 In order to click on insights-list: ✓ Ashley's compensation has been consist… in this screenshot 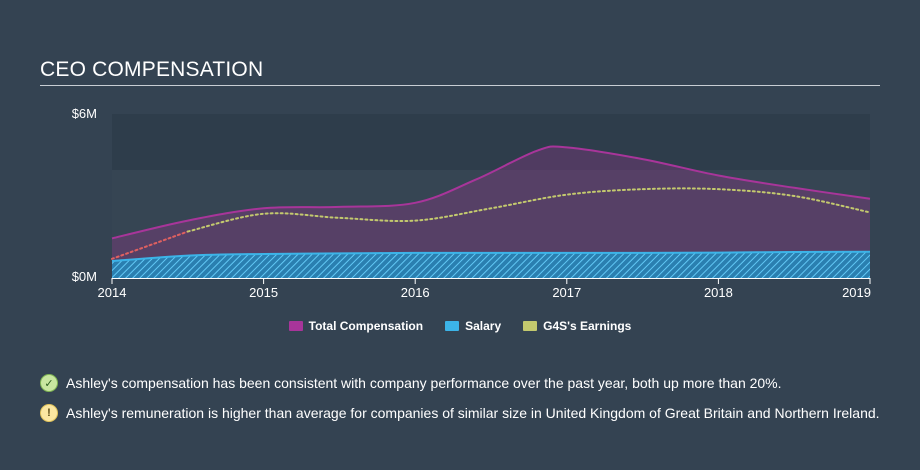, I will do `click(470, 398)`.